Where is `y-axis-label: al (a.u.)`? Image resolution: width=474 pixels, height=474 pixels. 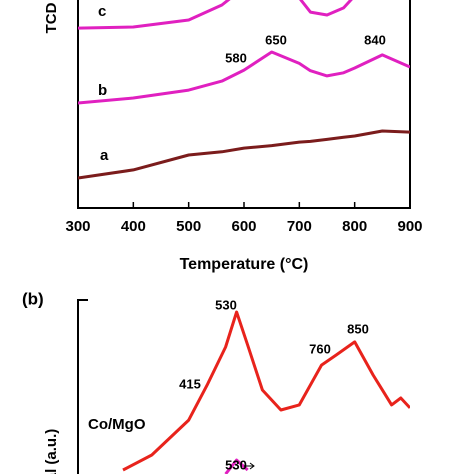 y-axis-label: al (a.u.) is located at coordinates (51, 451).